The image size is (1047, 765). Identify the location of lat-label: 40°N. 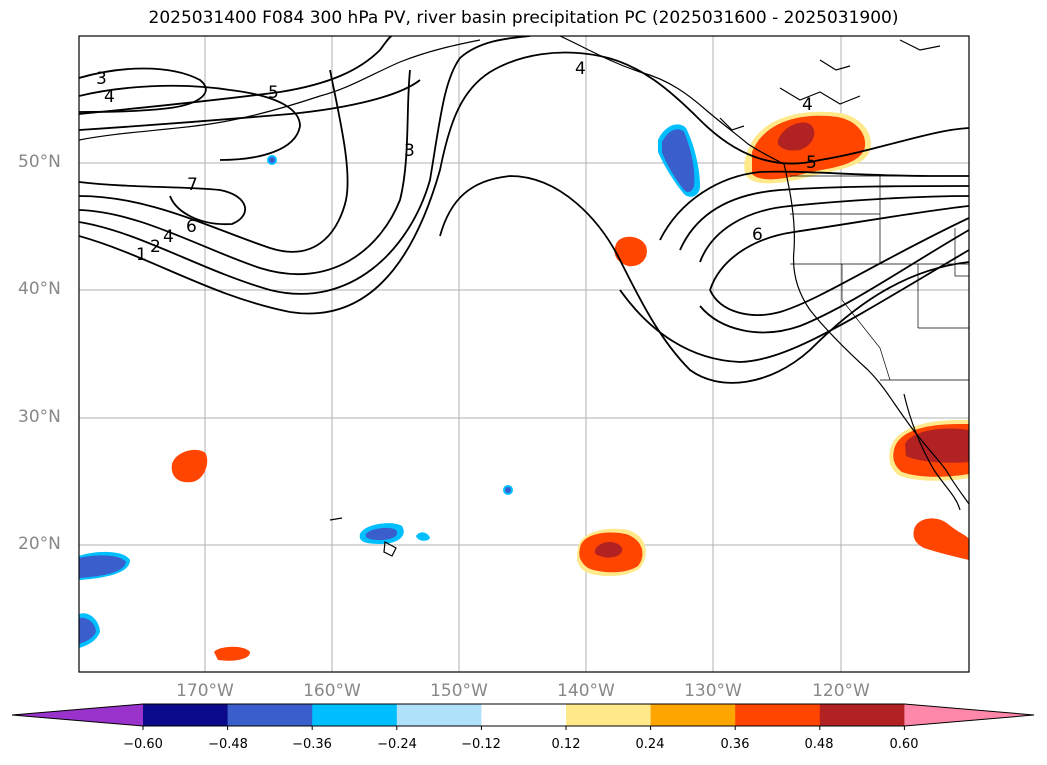
(39, 289).